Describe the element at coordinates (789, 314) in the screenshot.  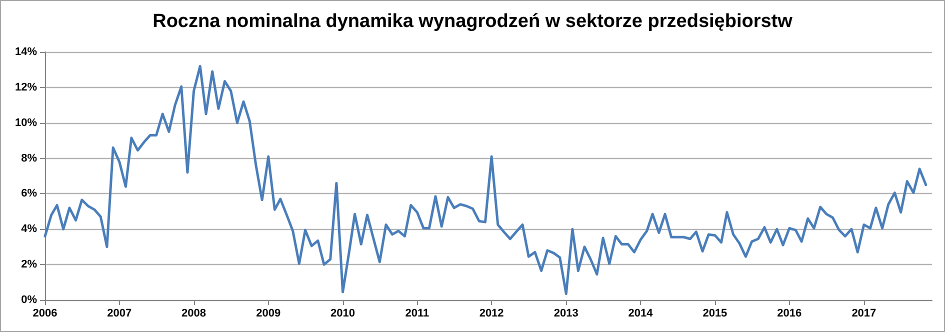
I see `x-tick-label: 2016` at that location.